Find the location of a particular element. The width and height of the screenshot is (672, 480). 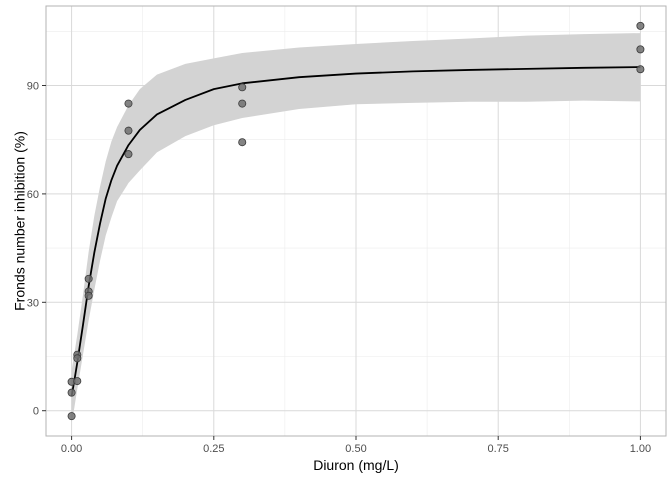

x-tick-label: 0.25 is located at coordinates (213, 449).